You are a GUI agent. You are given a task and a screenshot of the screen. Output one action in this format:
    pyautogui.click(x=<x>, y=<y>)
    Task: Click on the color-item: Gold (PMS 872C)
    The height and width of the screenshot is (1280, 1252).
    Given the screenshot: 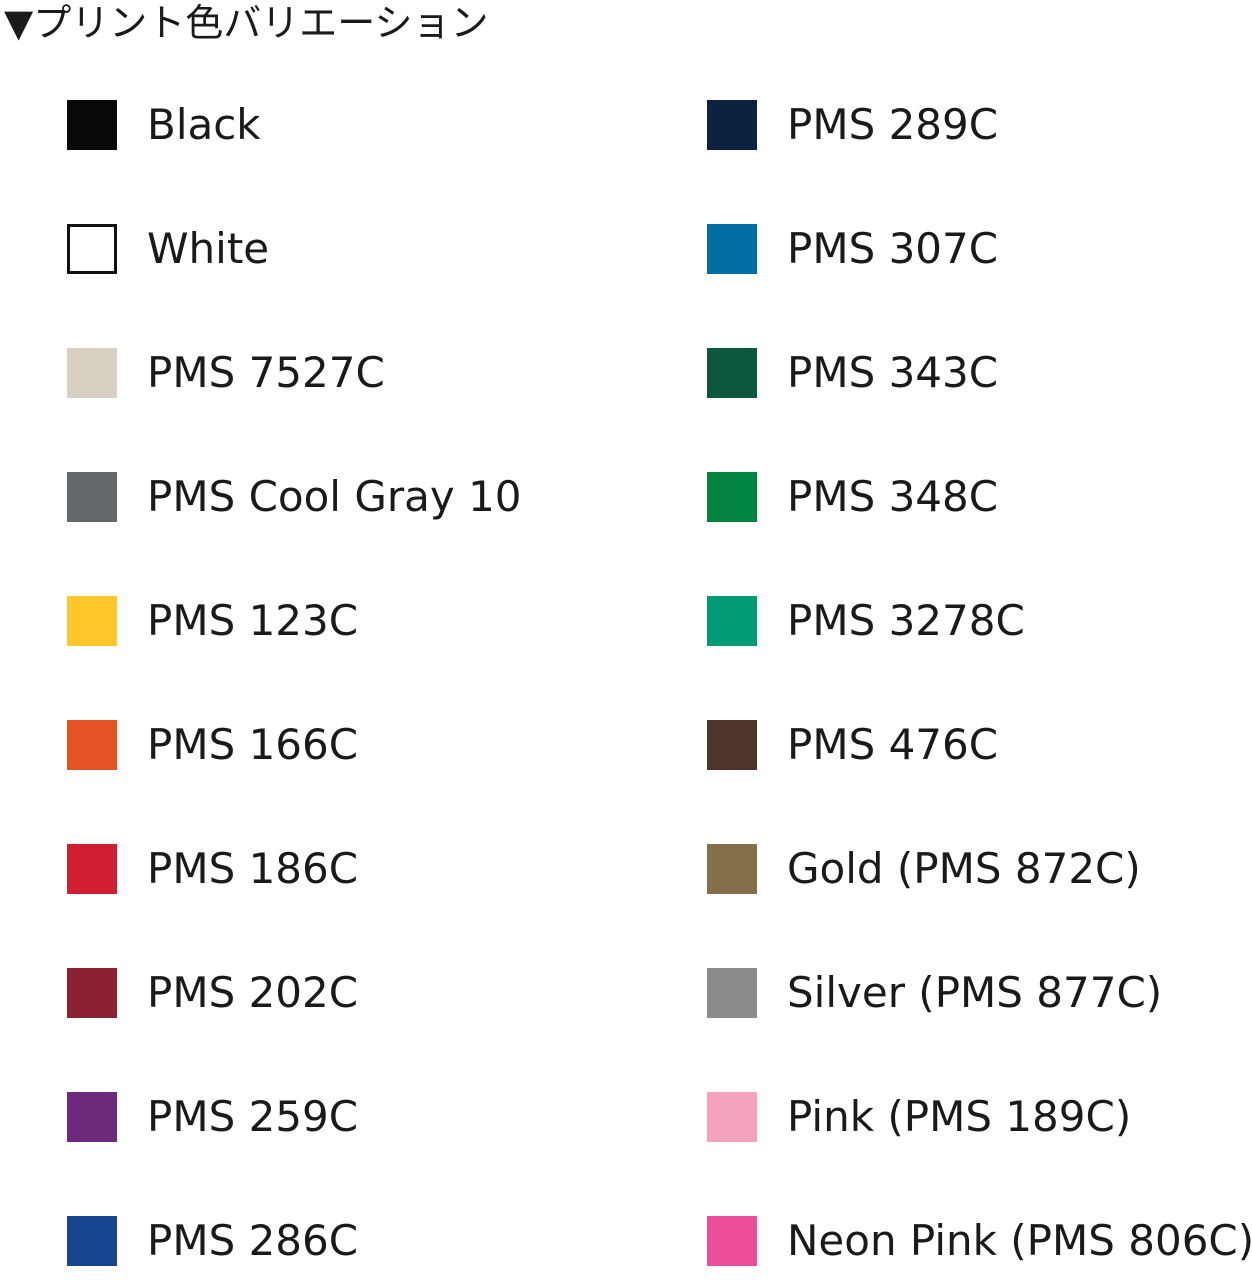 What is the action you would take?
    pyautogui.click(x=924, y=869)
    